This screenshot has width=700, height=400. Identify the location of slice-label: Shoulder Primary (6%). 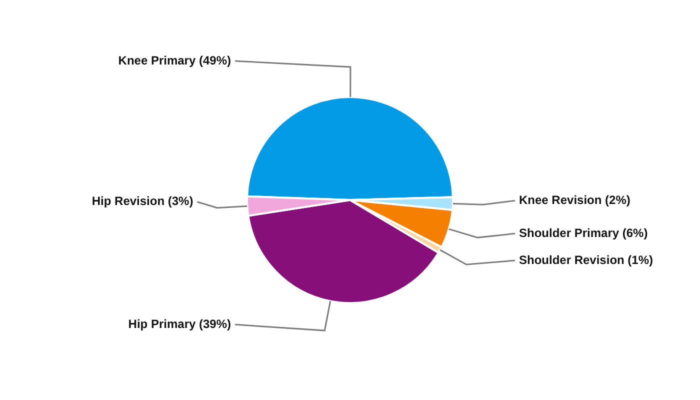
(583, 233).